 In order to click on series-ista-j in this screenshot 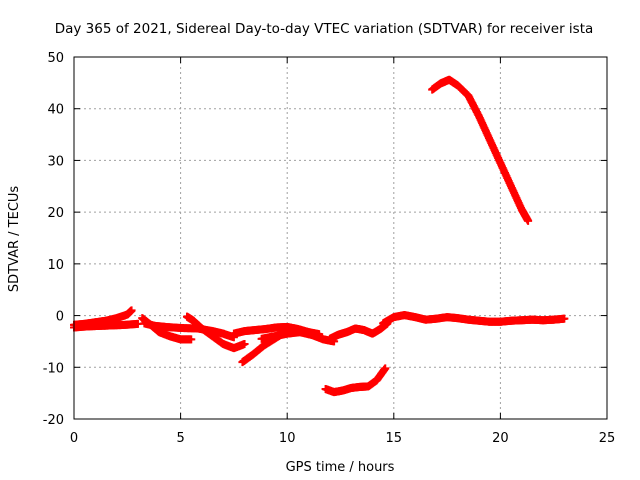, I will do `click(474, 319)`.